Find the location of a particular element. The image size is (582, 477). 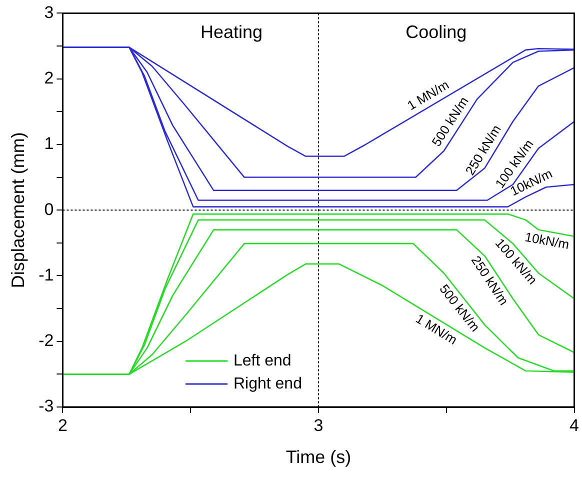

y-tick-label: 0 is located at coordinates (49, 209).